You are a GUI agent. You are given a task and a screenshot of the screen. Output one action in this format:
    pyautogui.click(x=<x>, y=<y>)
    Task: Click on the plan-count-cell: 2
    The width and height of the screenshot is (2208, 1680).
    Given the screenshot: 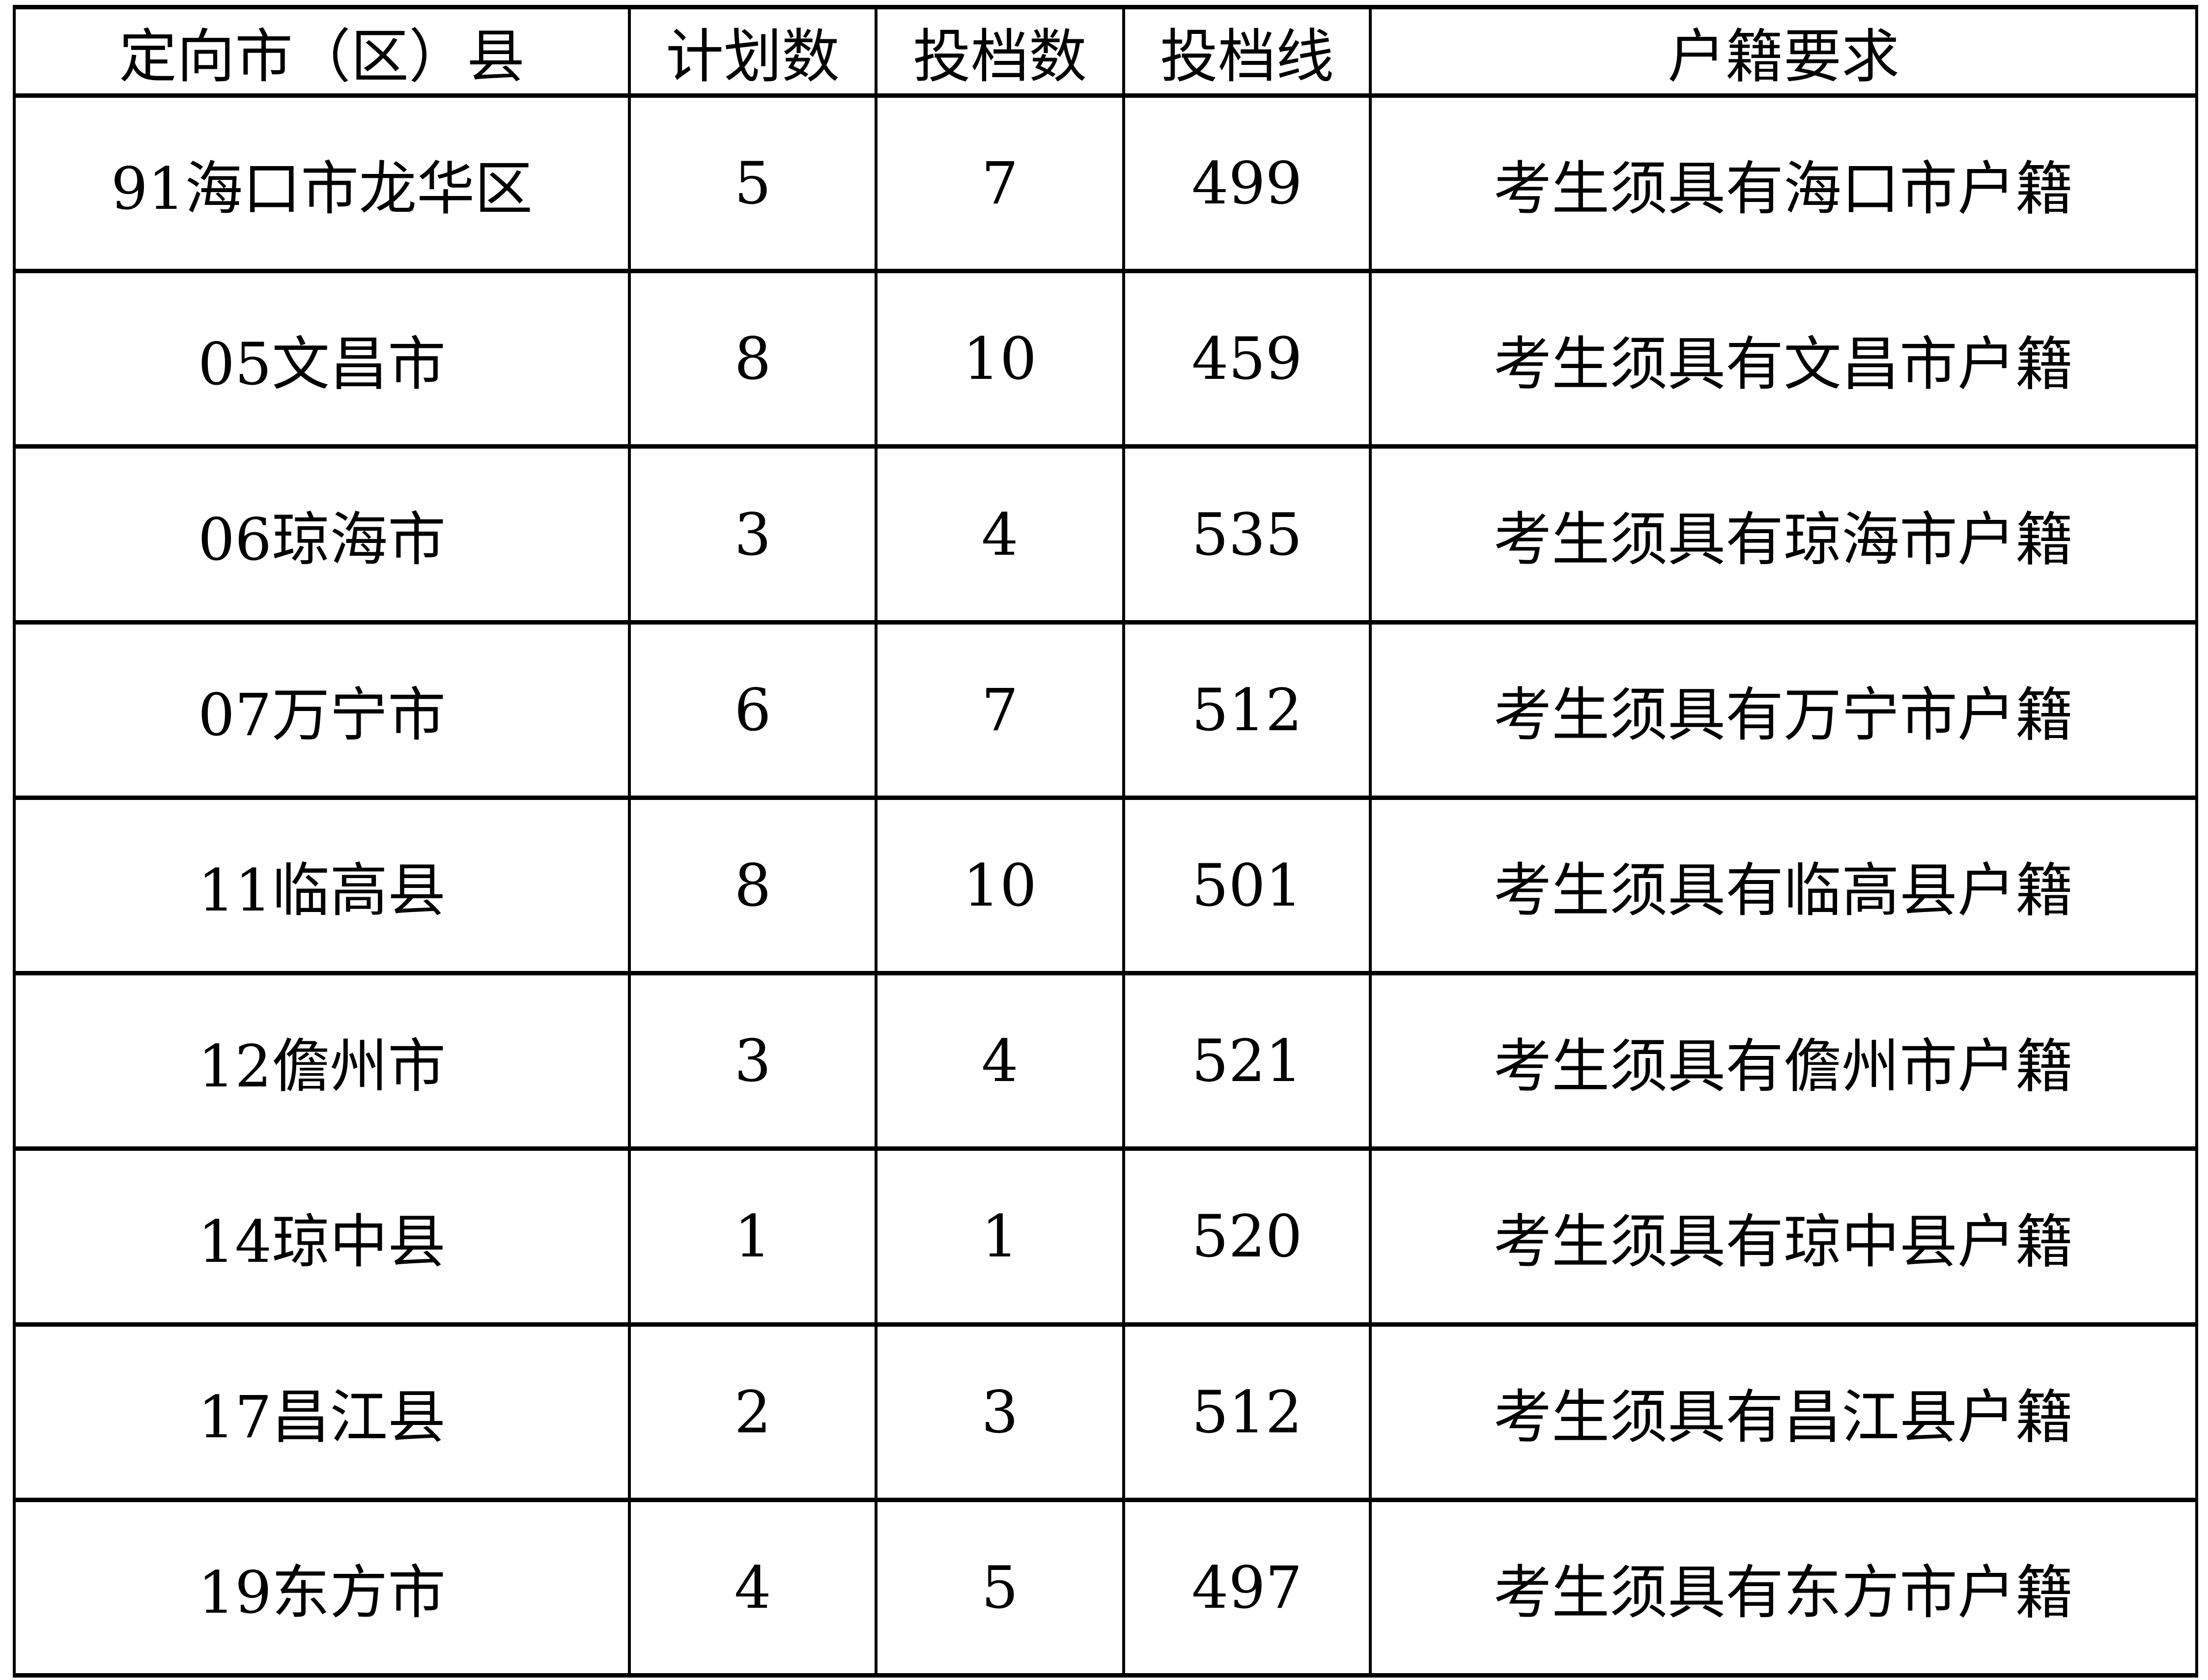 What is the action you would take?
    pyautogui.click(x=753, y=1412)
    